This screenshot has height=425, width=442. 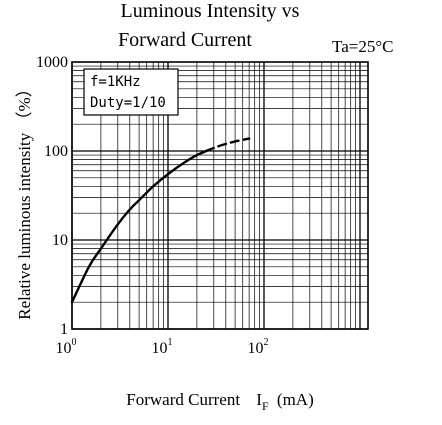 I want to click on x-tick-exponent-1: 1, so click(x=170, y=342).